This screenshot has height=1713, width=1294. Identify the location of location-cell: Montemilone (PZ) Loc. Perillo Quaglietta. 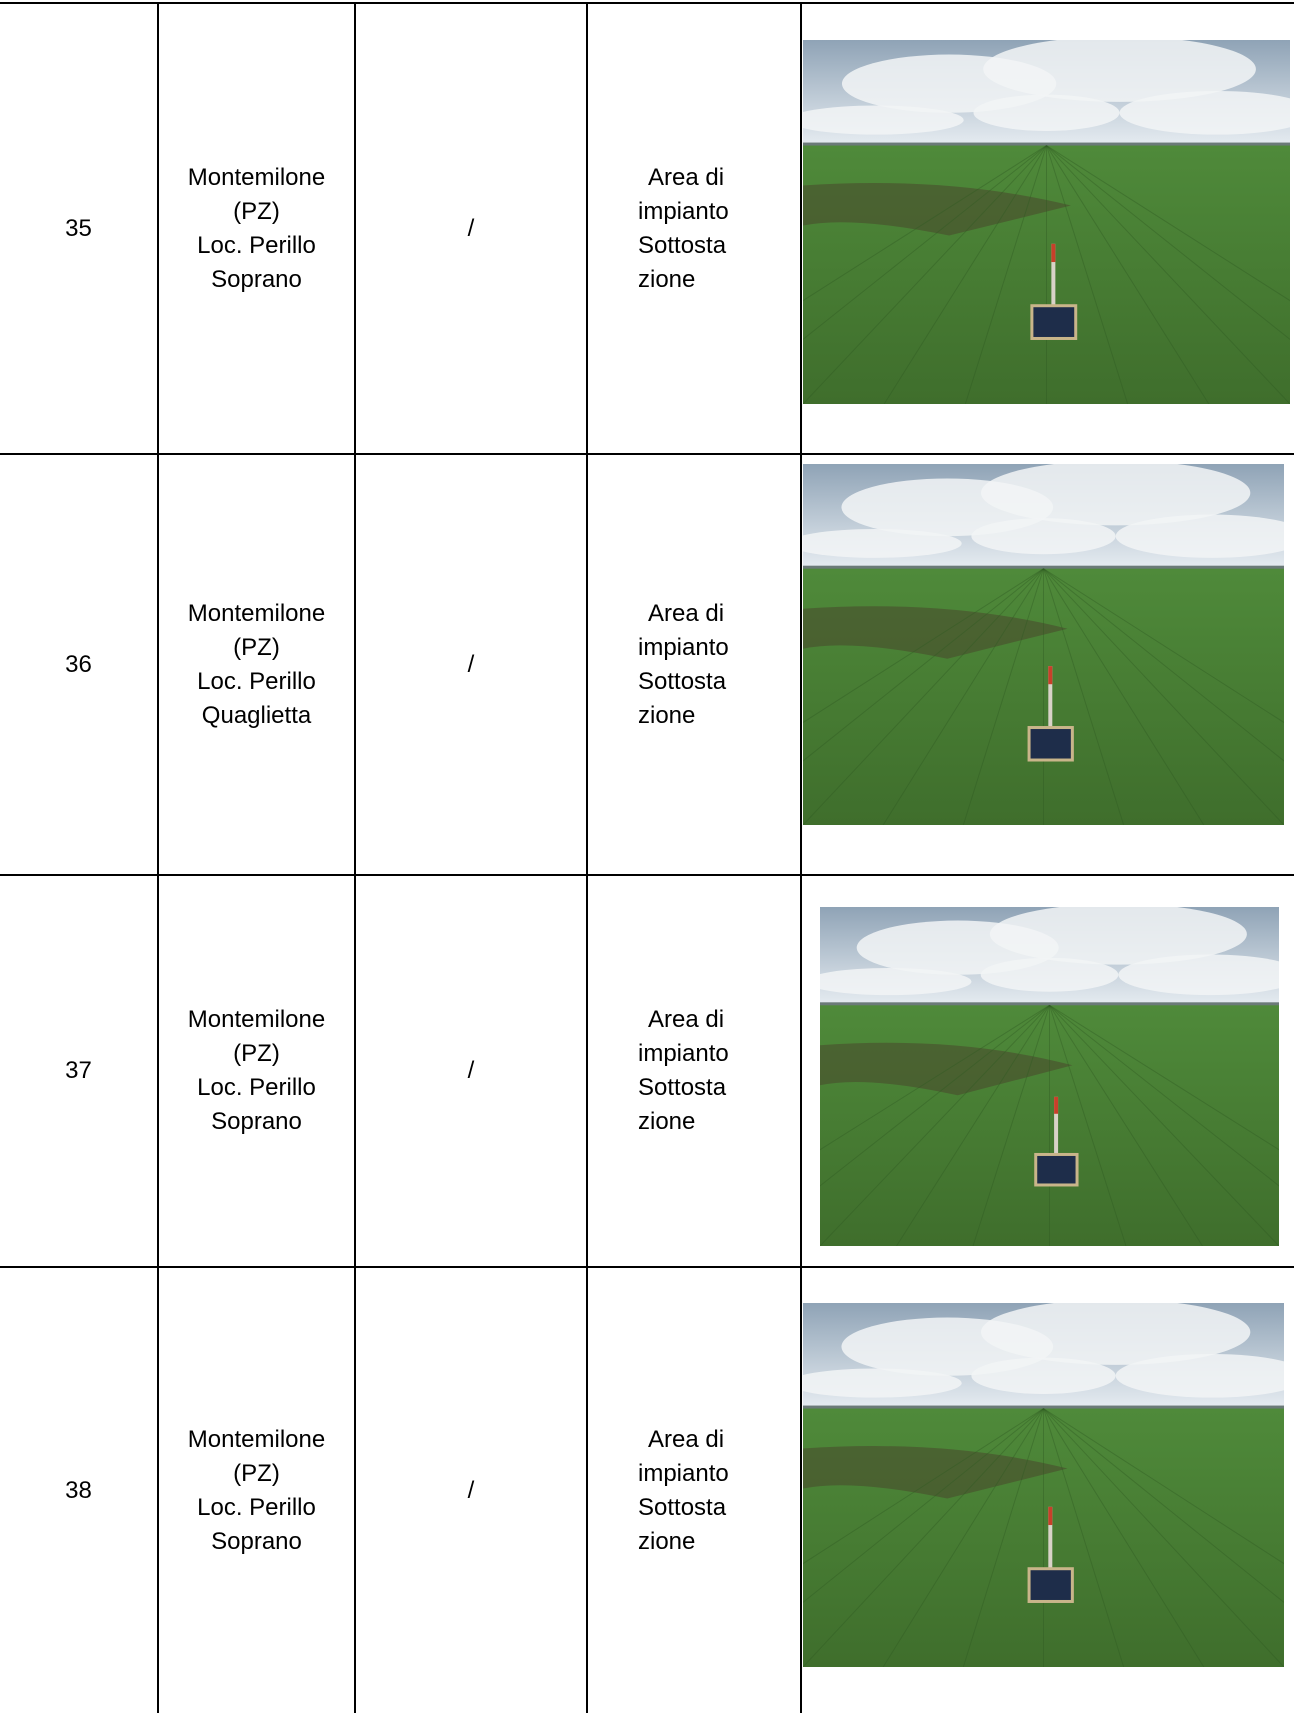
(256, 664).